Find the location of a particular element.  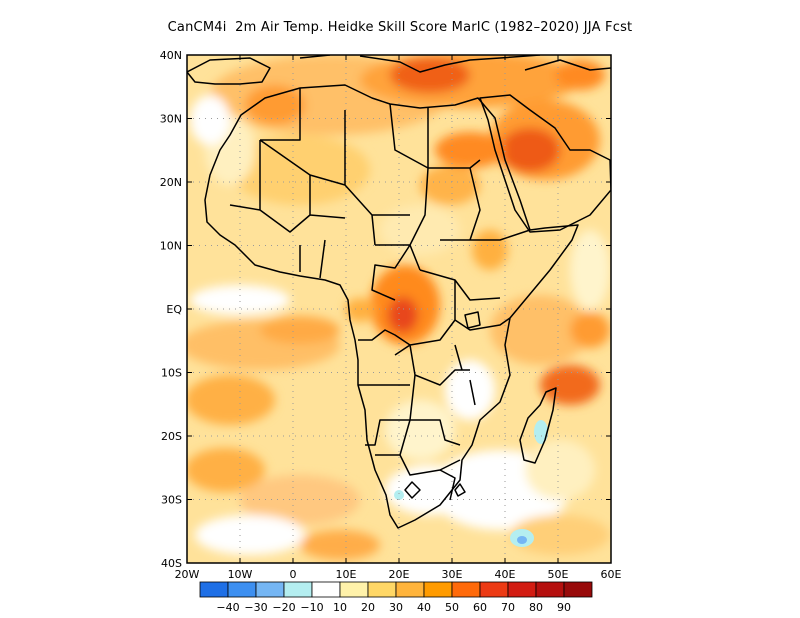

colorbar-label: −40 is located at coordinates (227, 607).